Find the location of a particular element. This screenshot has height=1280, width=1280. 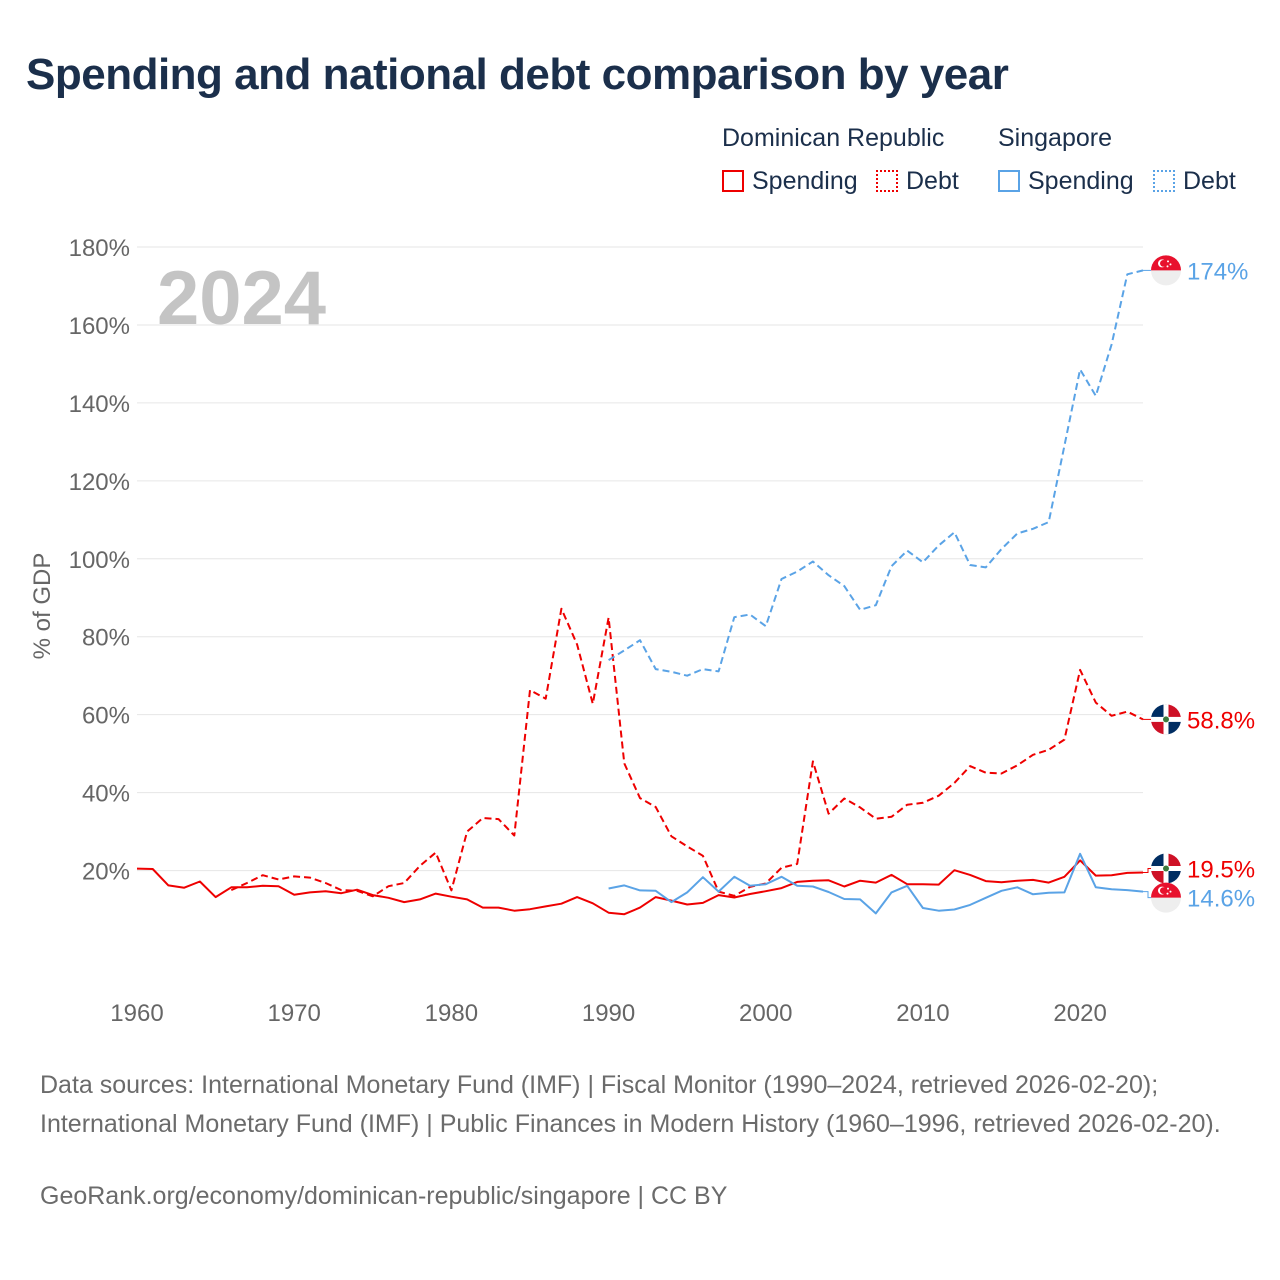

x-tick-label: 1970 is located at coordinates (293, 1013).